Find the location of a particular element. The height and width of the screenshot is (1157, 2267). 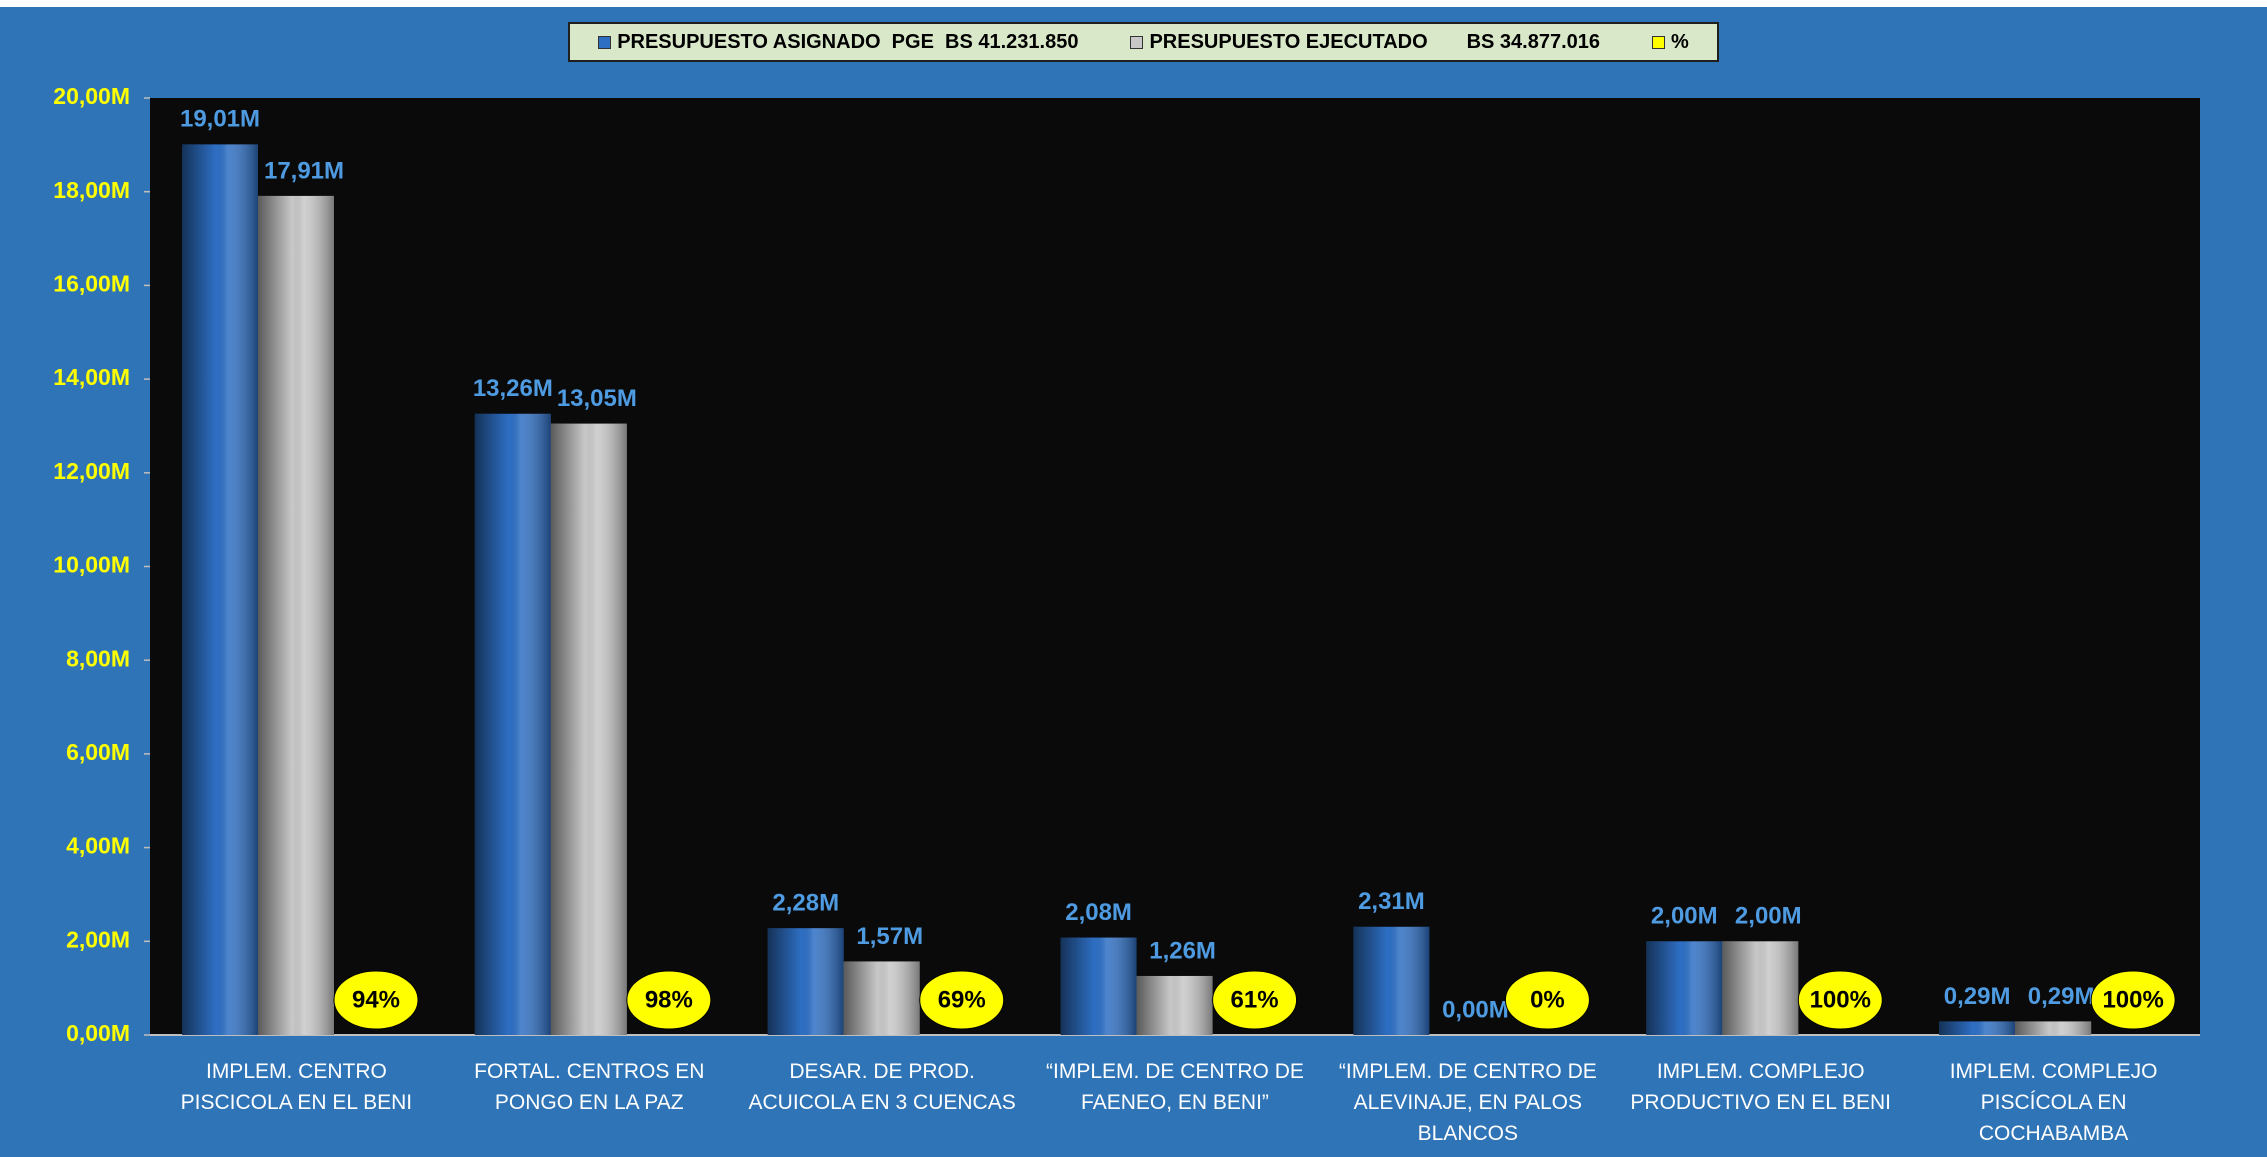

percent-label: 0% is located at coordinates (1547, 999).